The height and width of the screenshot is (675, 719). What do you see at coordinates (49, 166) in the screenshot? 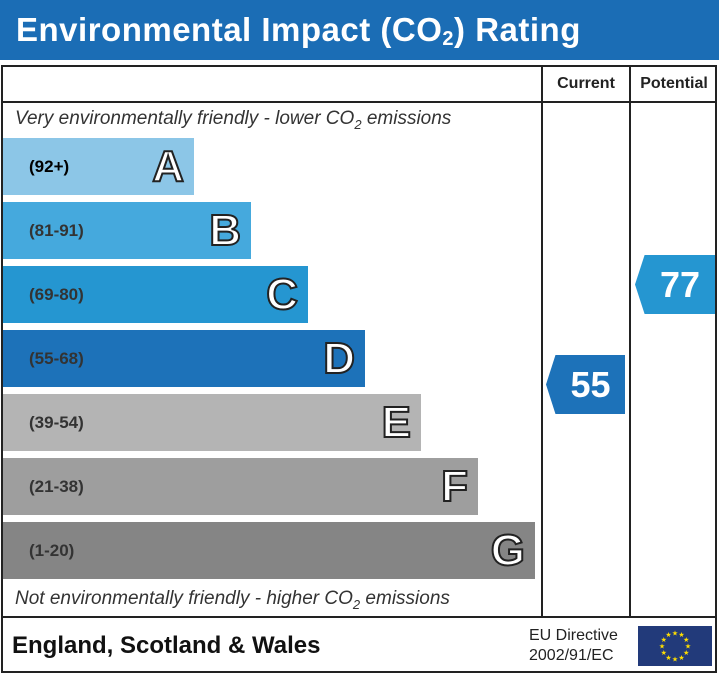
I see `band-range: (92+)` at bounding box center [49, 166].